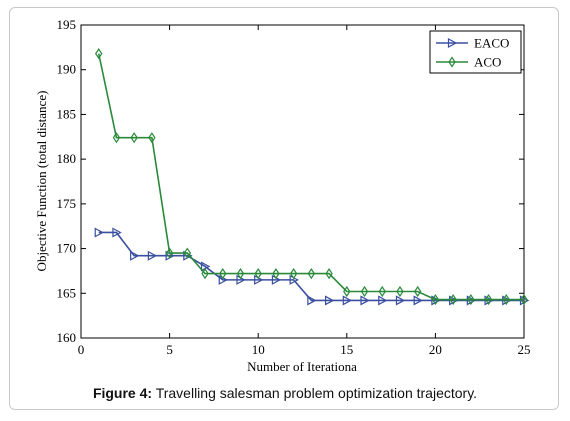 The width and height of the screenshot is (570, 421). What do you see at coordinates (487, 62) in the screenshot?
I see `legend-label-aco: ACO` at bounding box center [487, 62].